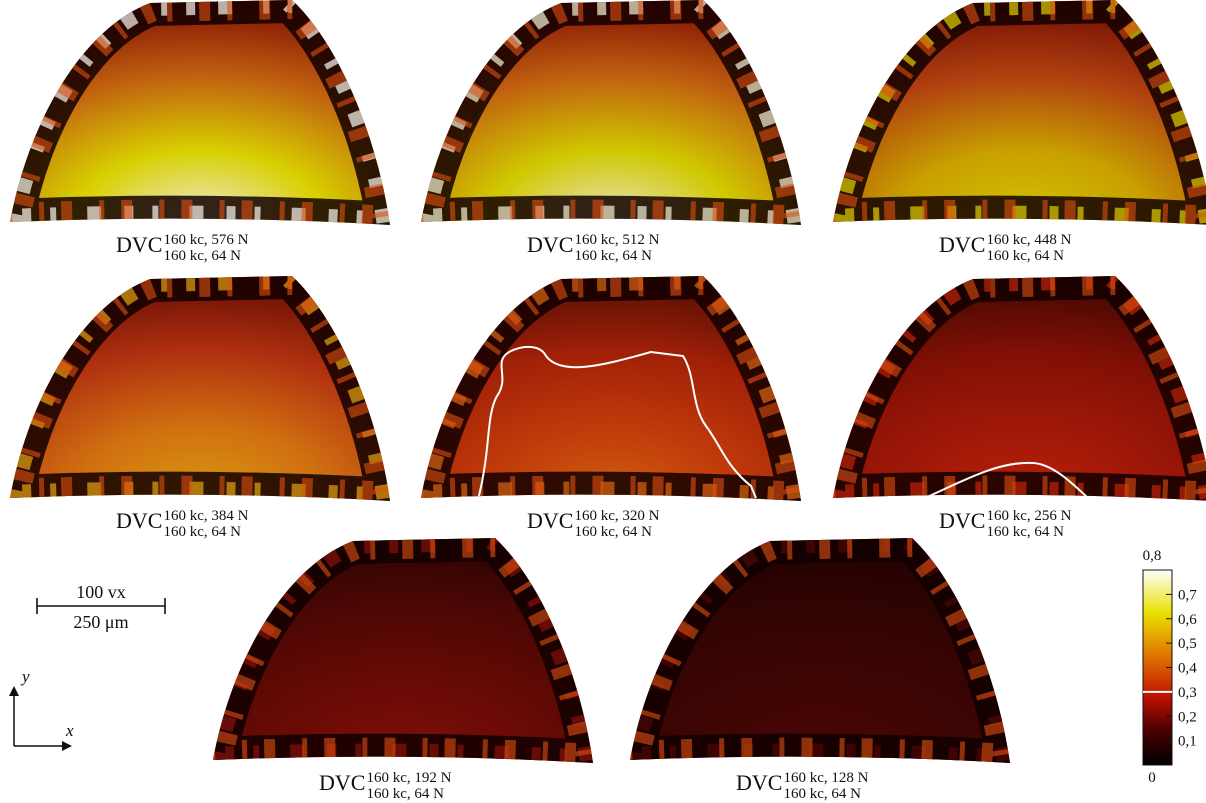 The height and width of the screenshot is (803, 1206). Describe the element at coordinates (825, 778) in the screenshot. I see `caption-sup: 160 kc, 128 N` at that location.